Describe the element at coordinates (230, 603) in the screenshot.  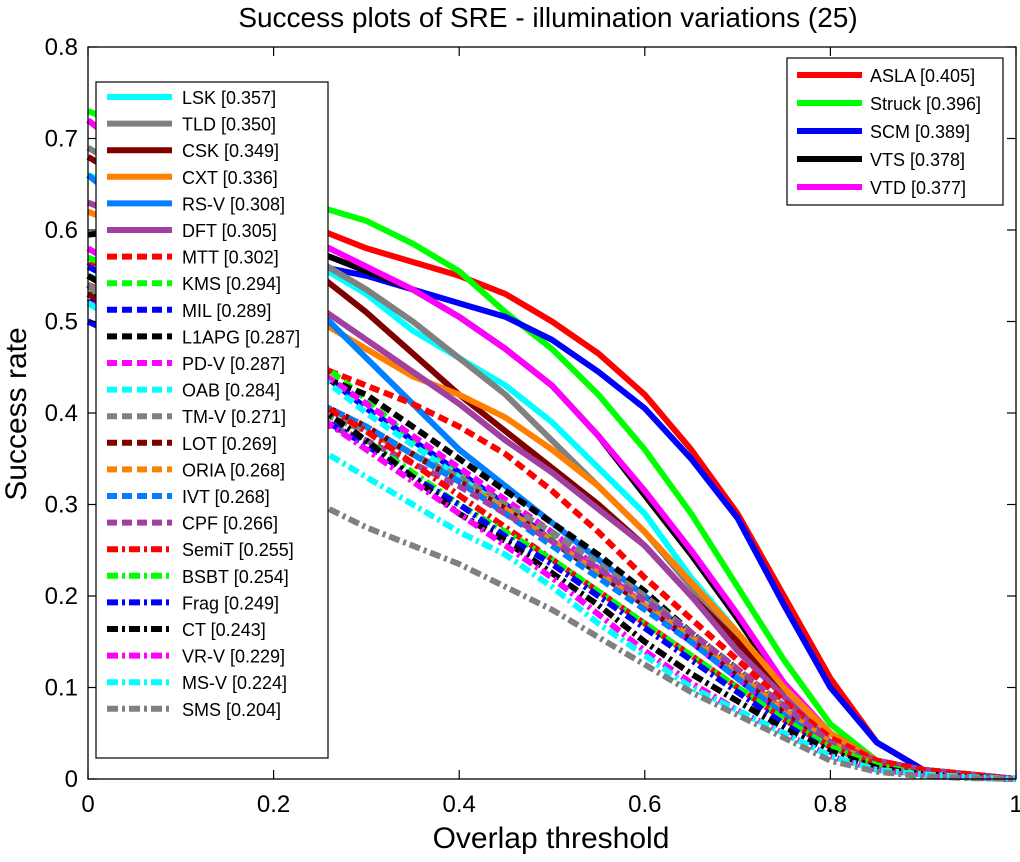
I see `legend-label: Frag [0.249]` at that location.